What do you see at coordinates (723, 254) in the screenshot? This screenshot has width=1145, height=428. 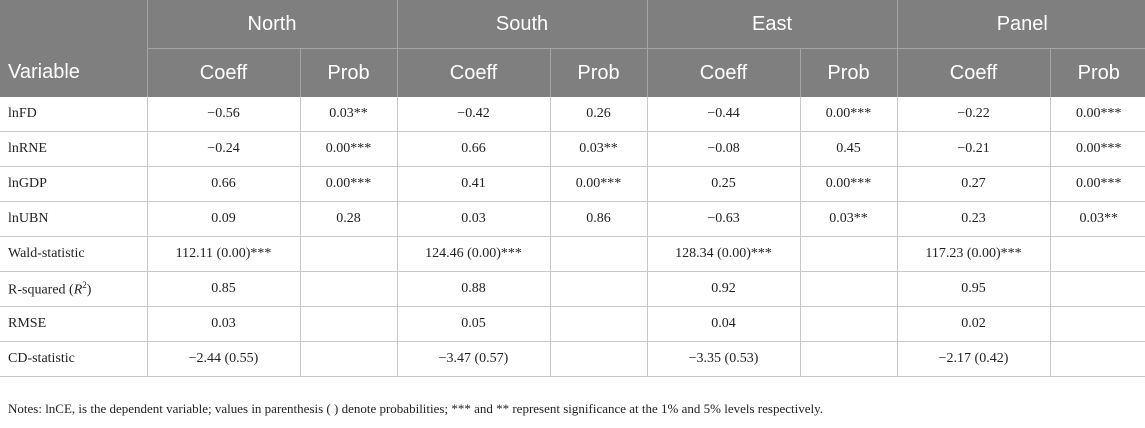 I see `table-cell: 128.34 (0.00)***` at bounding box center [723, 254].